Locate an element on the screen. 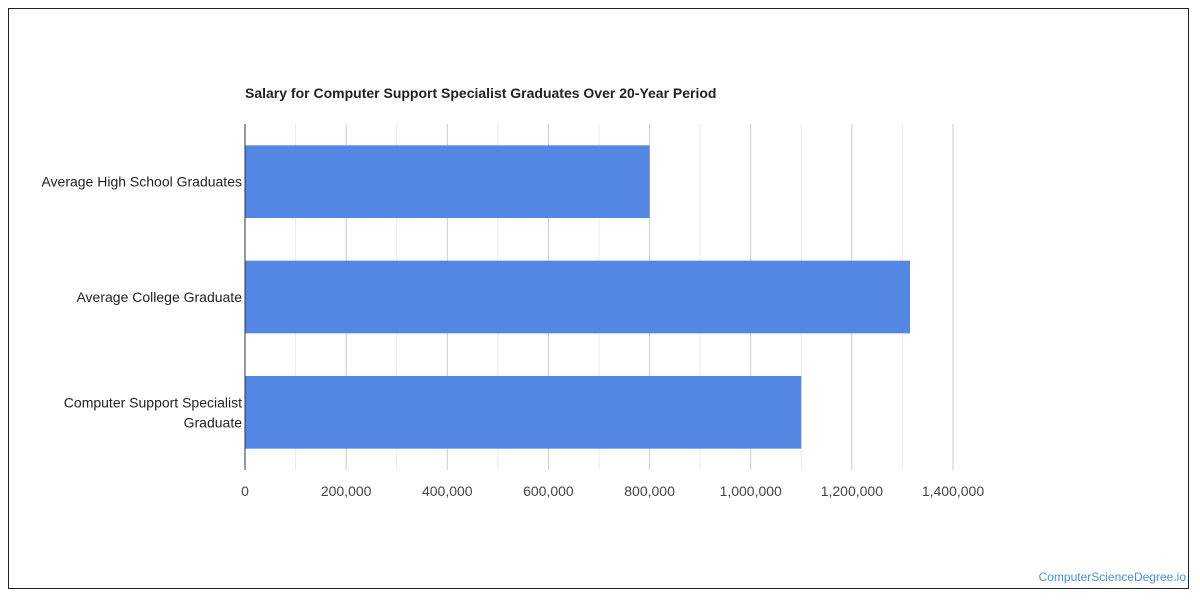 Image resolution: width=1200 pixels, height=600 pixels. x-tick-label: 800,000 is located at coordinates (649, 491).